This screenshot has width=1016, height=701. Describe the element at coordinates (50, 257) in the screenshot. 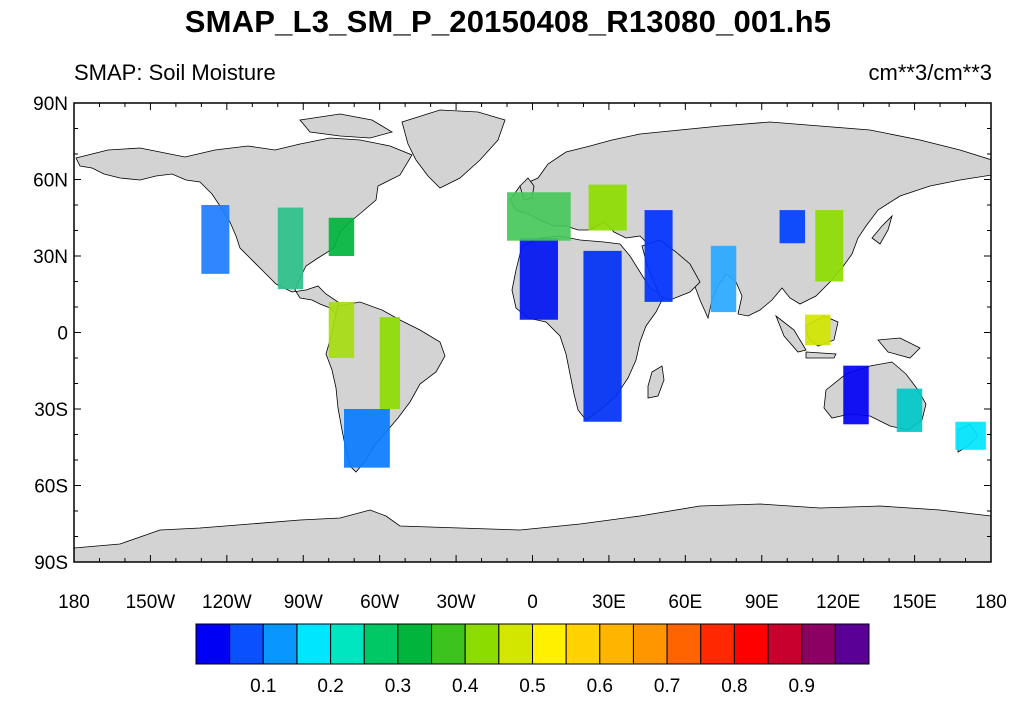

I see `lat-label: 30N` at that location.